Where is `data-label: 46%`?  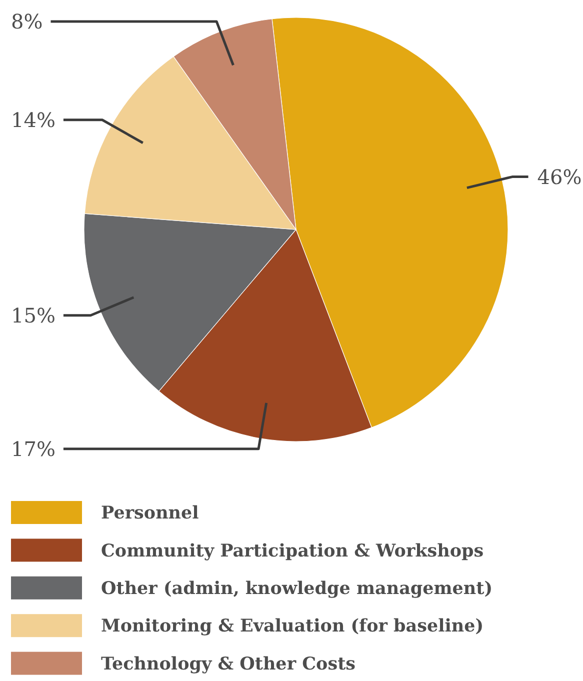 data-label: 46% is located at coordinates (559, 176).